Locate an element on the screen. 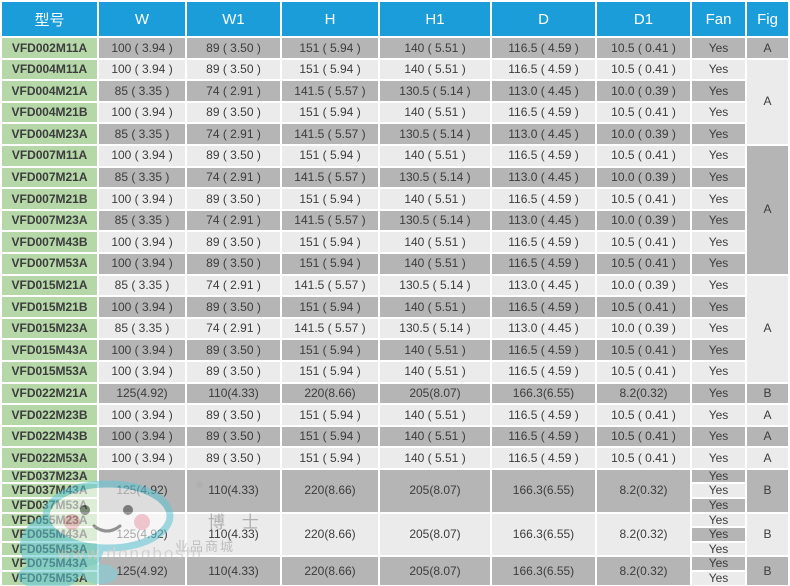  model-cell: VFD007M23A is located at coordinates (49, 220).